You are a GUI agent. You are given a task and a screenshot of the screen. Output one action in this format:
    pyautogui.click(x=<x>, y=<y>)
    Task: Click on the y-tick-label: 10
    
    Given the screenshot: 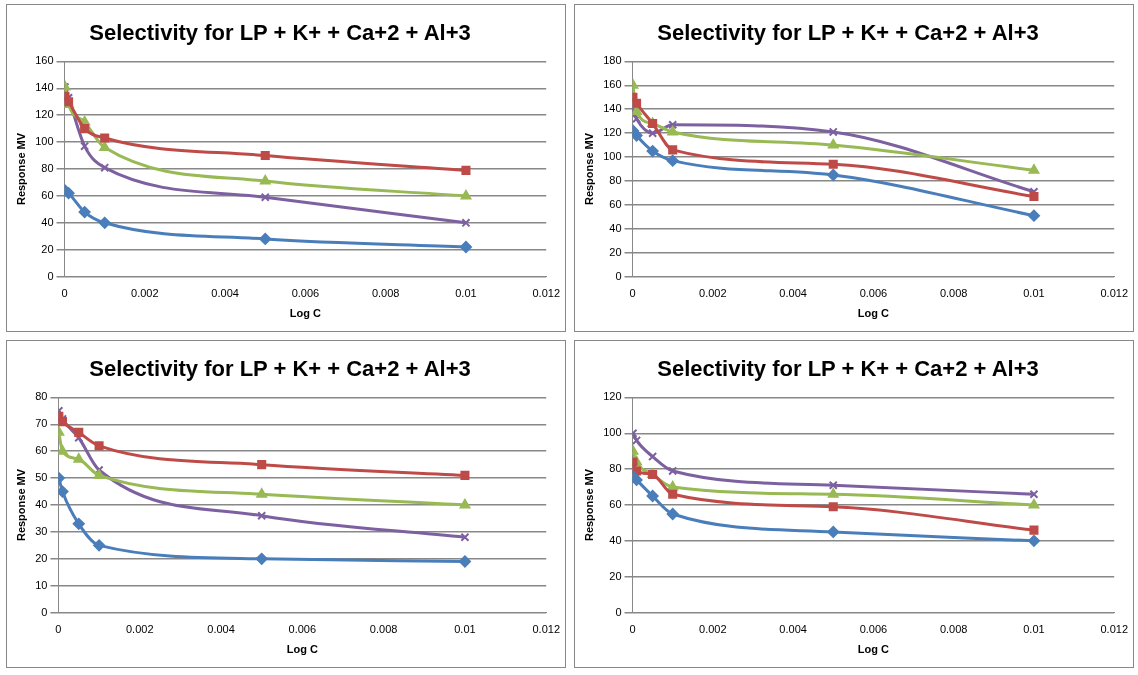 What is the action you would take?
    pyautogui.click(x=41, y=584)
    